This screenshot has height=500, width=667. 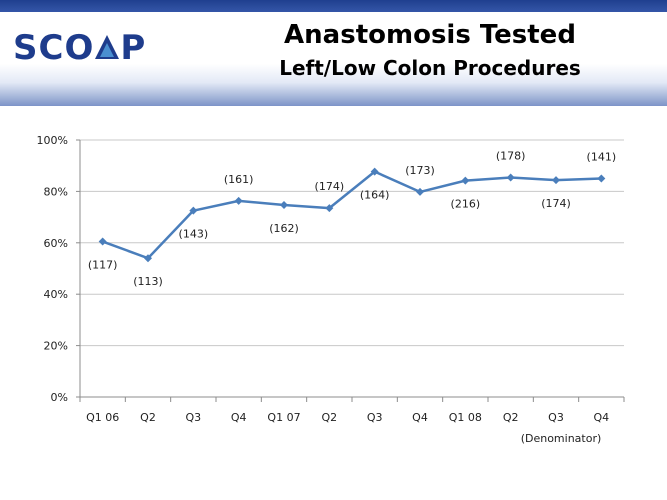 I want to click on logo-text-suffix: P, so click(x=133, y=48).